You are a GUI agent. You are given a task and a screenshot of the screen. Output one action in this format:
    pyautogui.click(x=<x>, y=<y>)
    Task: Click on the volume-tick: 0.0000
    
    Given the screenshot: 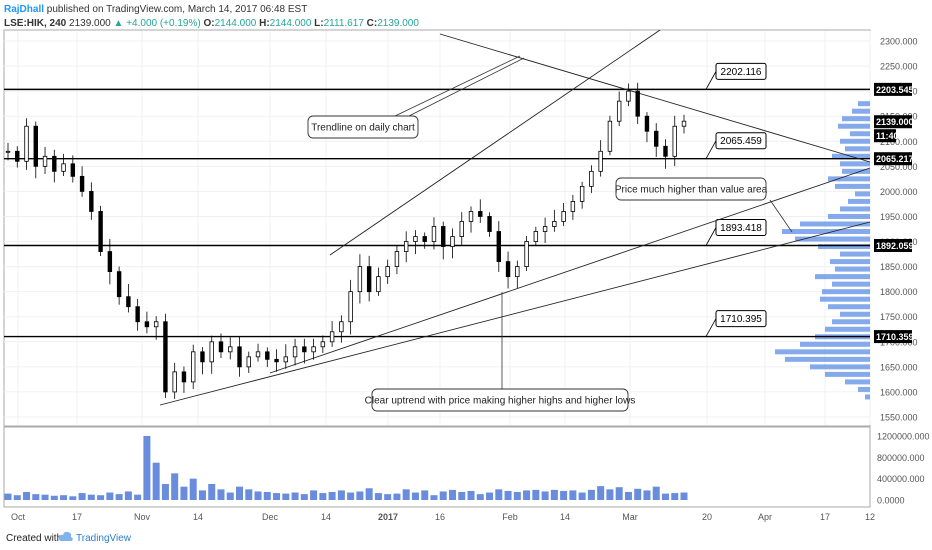 What is the action you would take?
    pyautogui.click(x=891, y=501)
    